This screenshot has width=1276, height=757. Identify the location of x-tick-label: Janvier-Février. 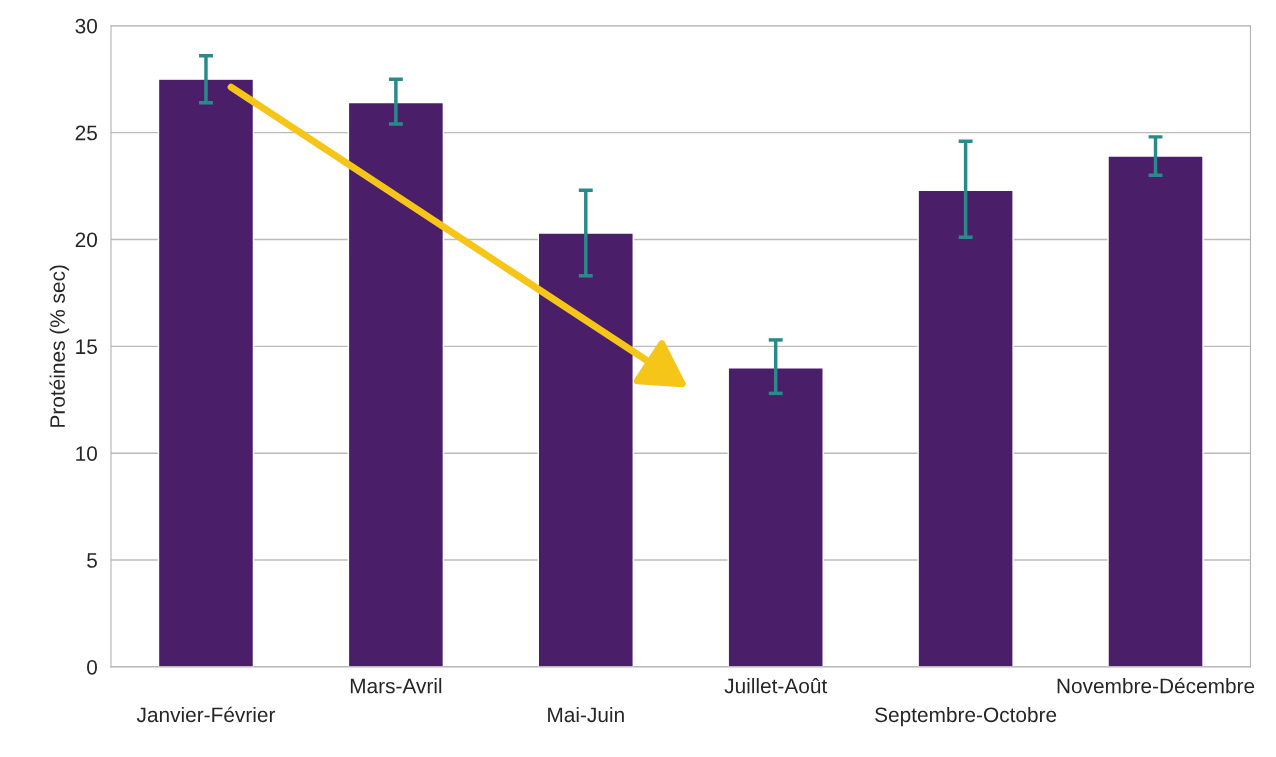
(206, 714).